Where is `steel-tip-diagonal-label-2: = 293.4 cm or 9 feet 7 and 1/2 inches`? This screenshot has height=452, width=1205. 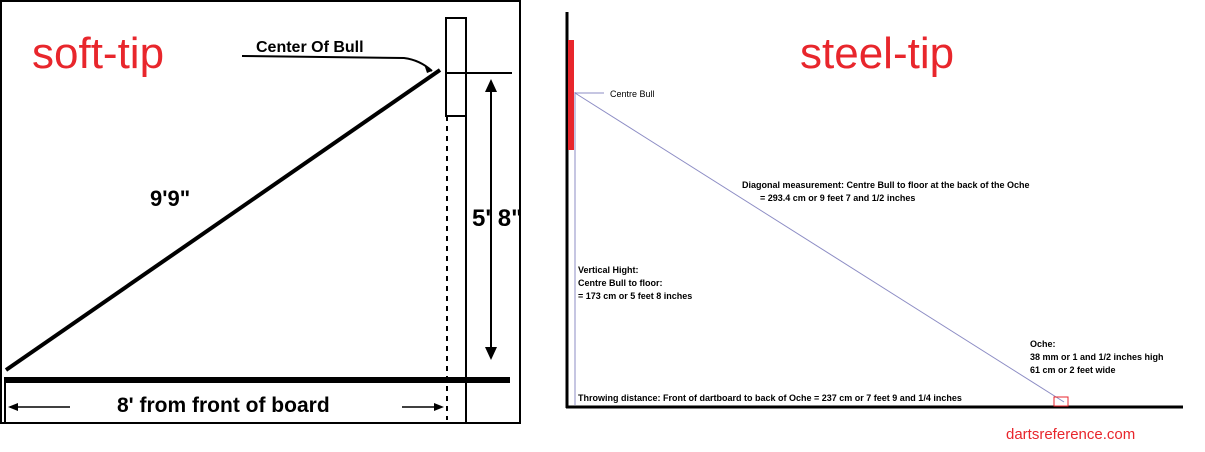
steel-tip-diagonal-label-2: = 293.4 cm or 9 feet 7 and 1/2 inches is located at coordinates (837, 198).